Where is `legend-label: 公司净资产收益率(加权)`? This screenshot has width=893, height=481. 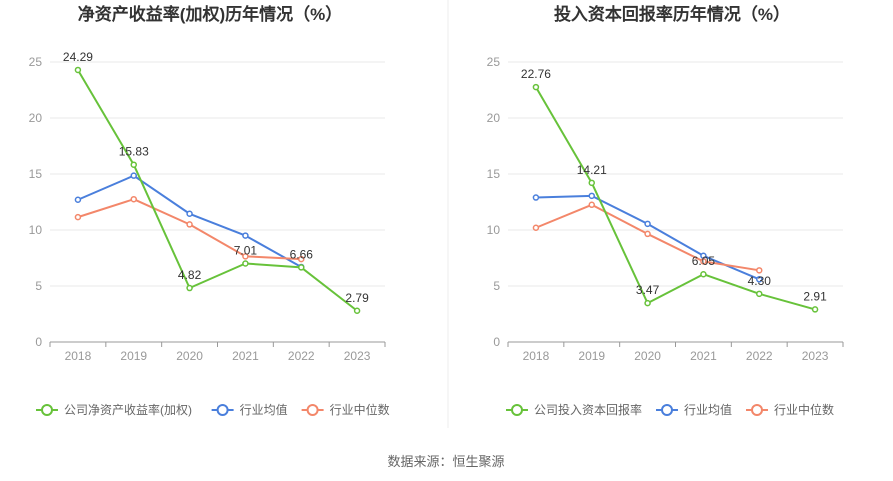
legend-label: 公司净资产收益率(加权) is located at coordinates (128, 409).